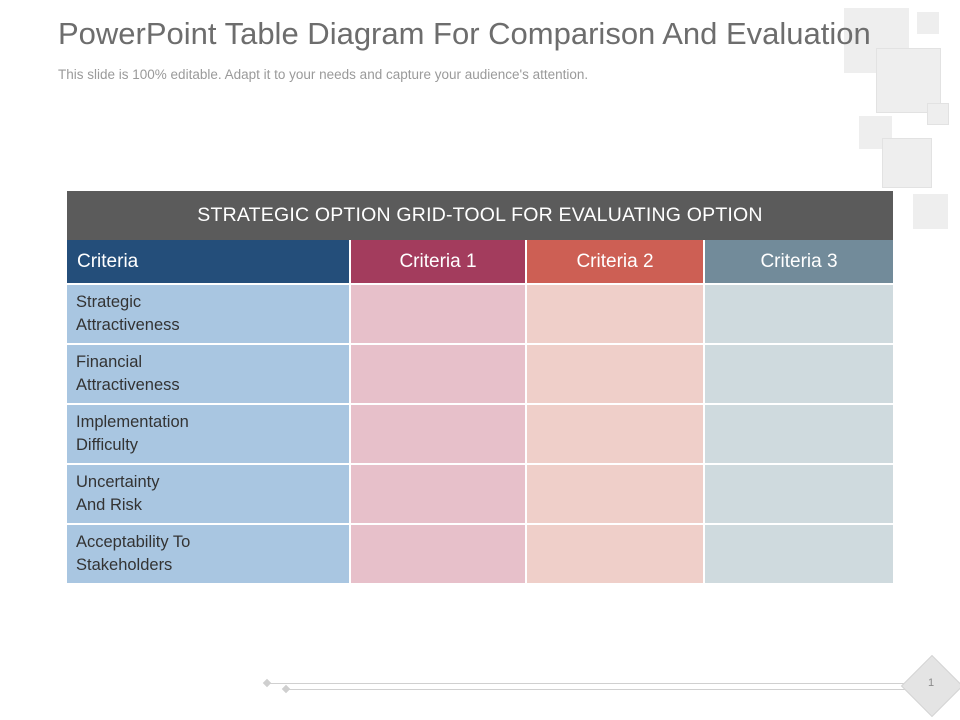  What do you see at coordinates (208, 261) in the screenshot?
I see `header-criteria: Criteria` at bounding box center [208, 261].